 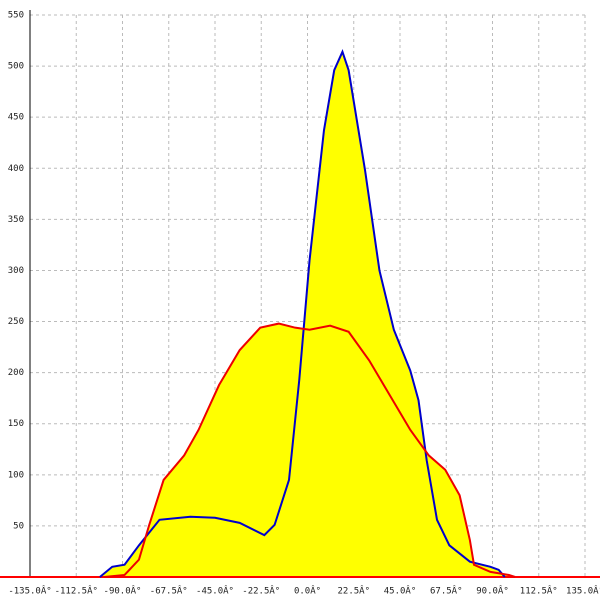 What do you see at coordinates (16, 220) in the screenshot?
I see `y-tick-label: 350` at bounding box center [16, 220].